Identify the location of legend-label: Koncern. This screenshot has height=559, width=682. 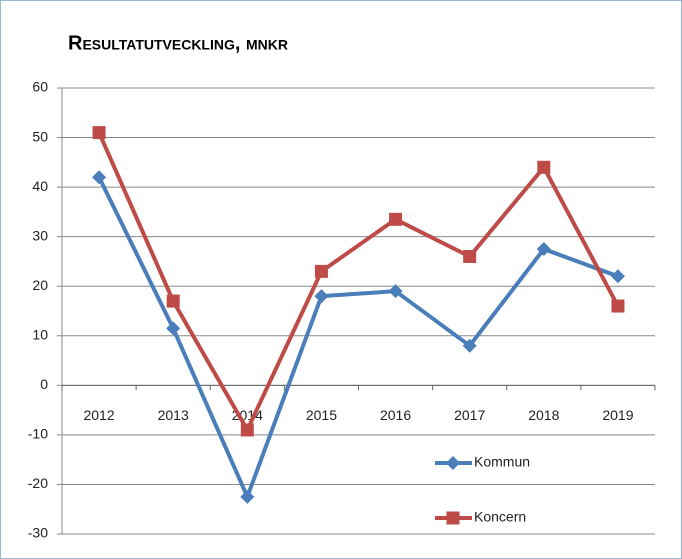
(500, 517).